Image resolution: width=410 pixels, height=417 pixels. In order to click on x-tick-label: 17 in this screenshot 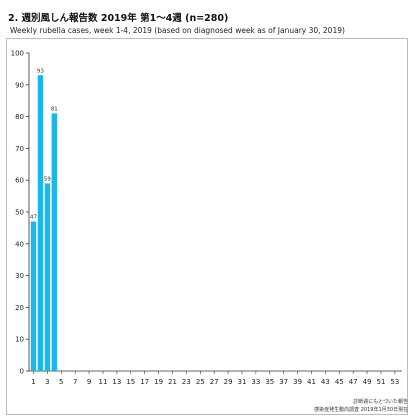, I will do `click(144, 382)`.